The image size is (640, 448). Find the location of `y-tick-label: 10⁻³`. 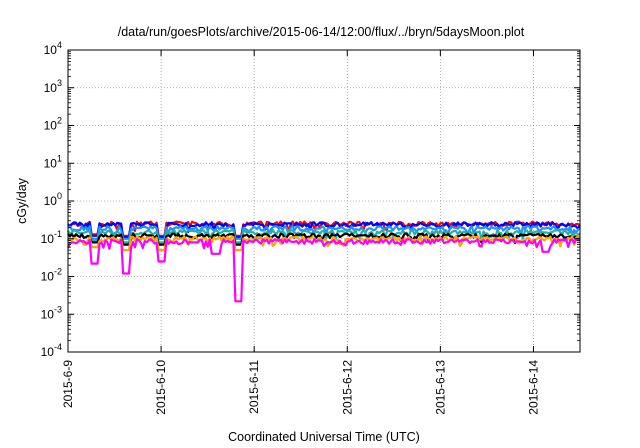

y-tick-label: 10⁻³ is located at coordinates (51, 312).